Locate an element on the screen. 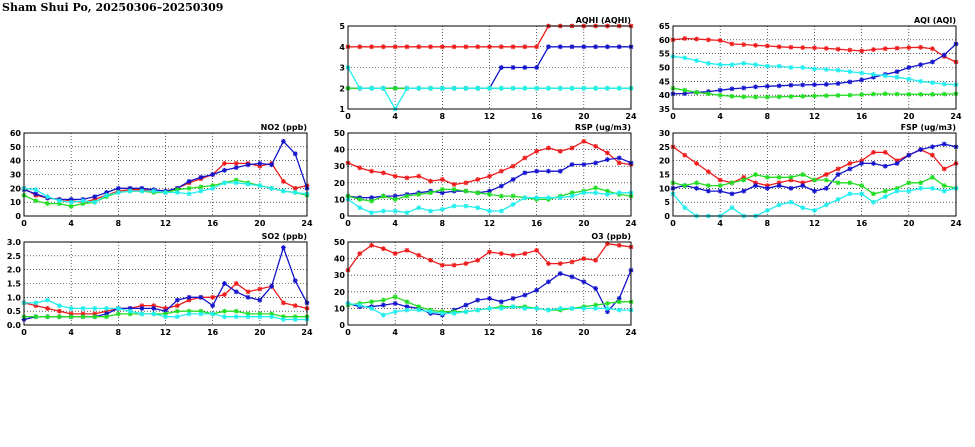 The height and width of the screenshot is (447, 975). chart-title: SO2 (ppb) is located at coordinates (284, 236).